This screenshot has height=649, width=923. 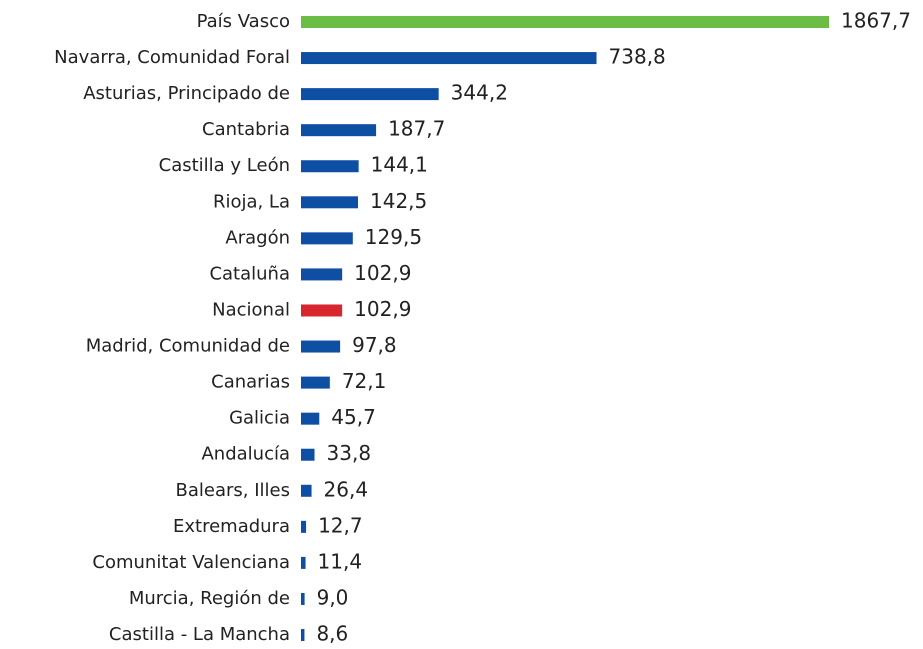 I want to click on value-label: 72,1, so click(x=364, y=381).